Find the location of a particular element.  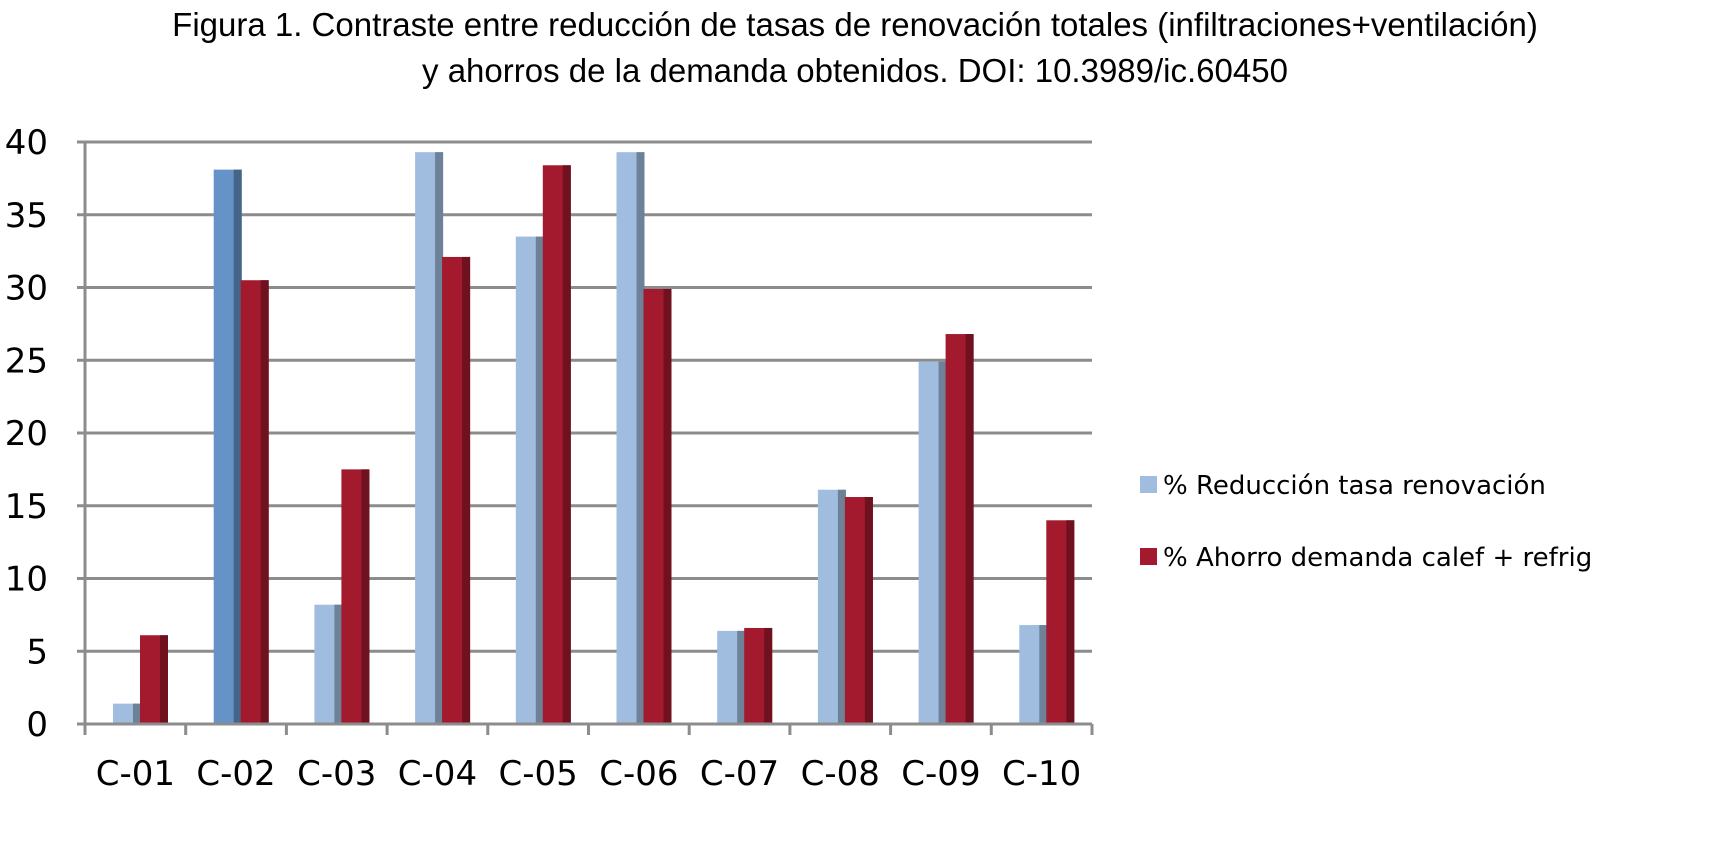

x-tick-label: C-07 is located at coordinates (739, 774).